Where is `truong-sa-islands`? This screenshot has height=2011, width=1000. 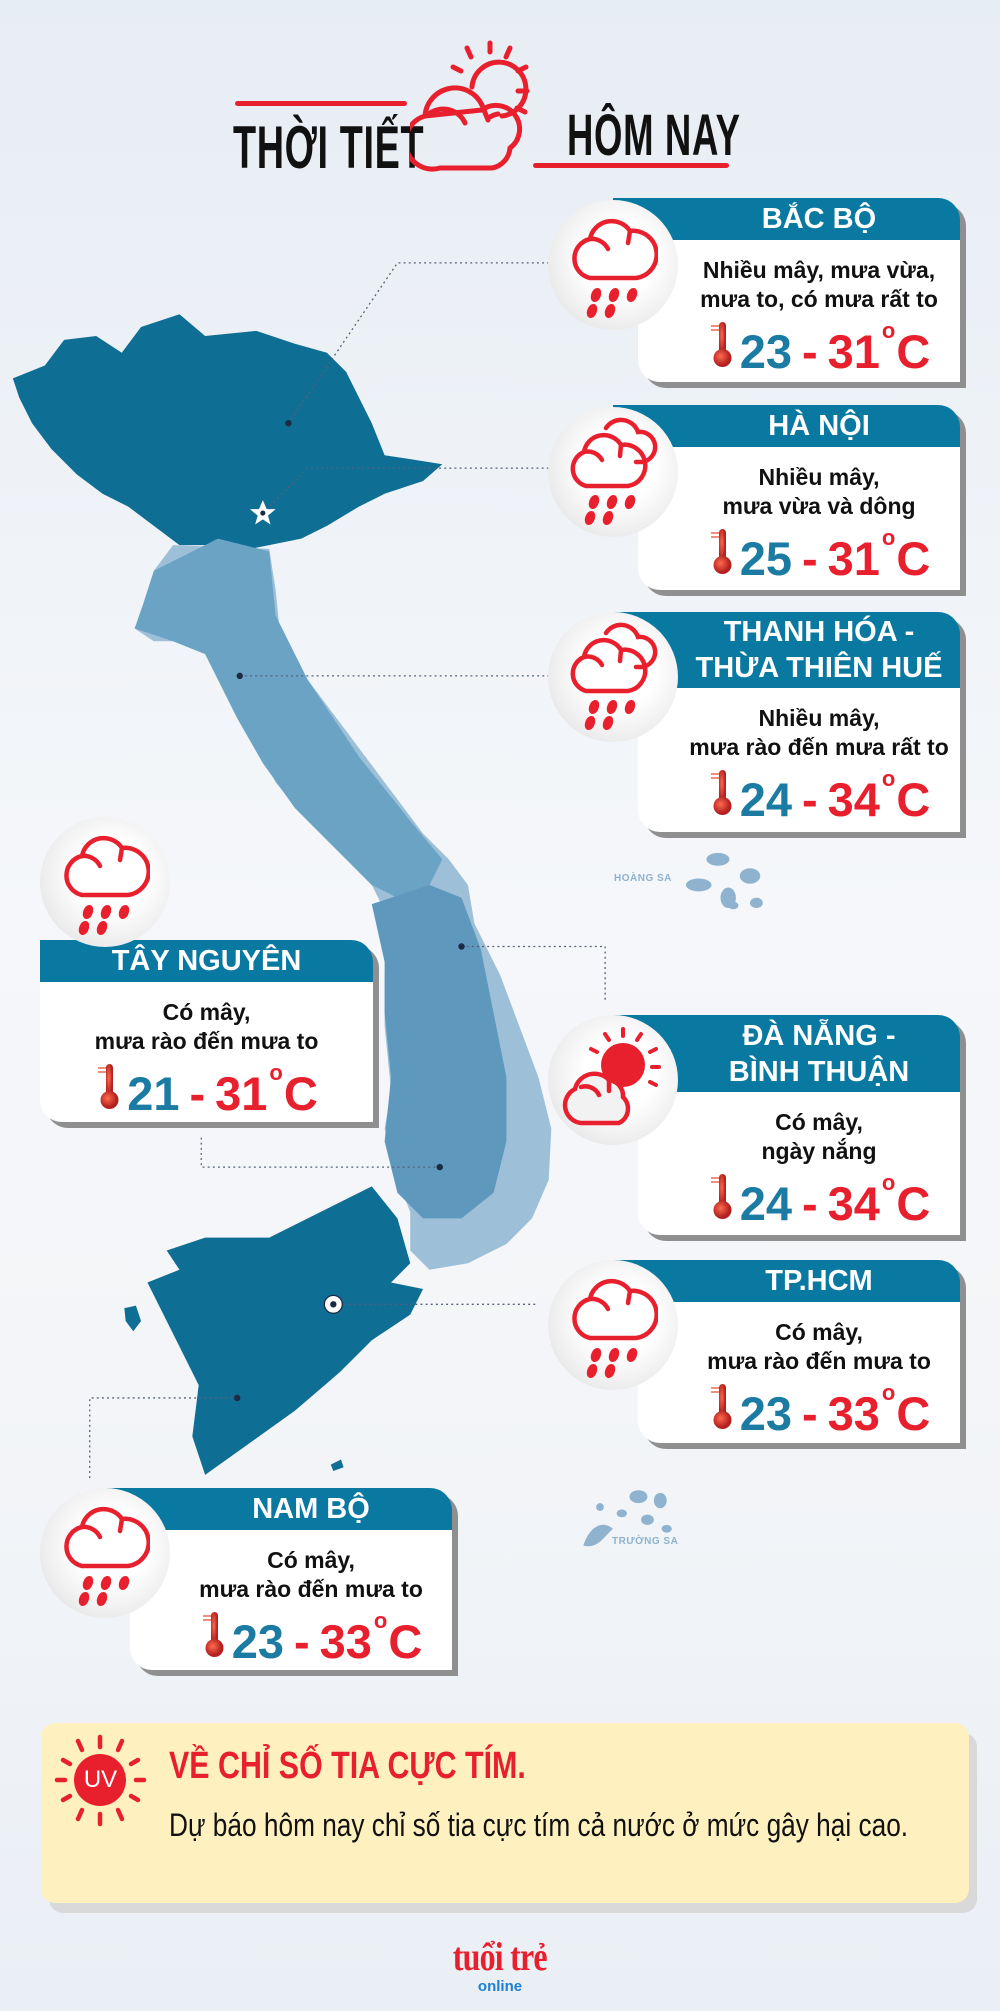 truong-sa-islands is located at coordinates (627, 1518).